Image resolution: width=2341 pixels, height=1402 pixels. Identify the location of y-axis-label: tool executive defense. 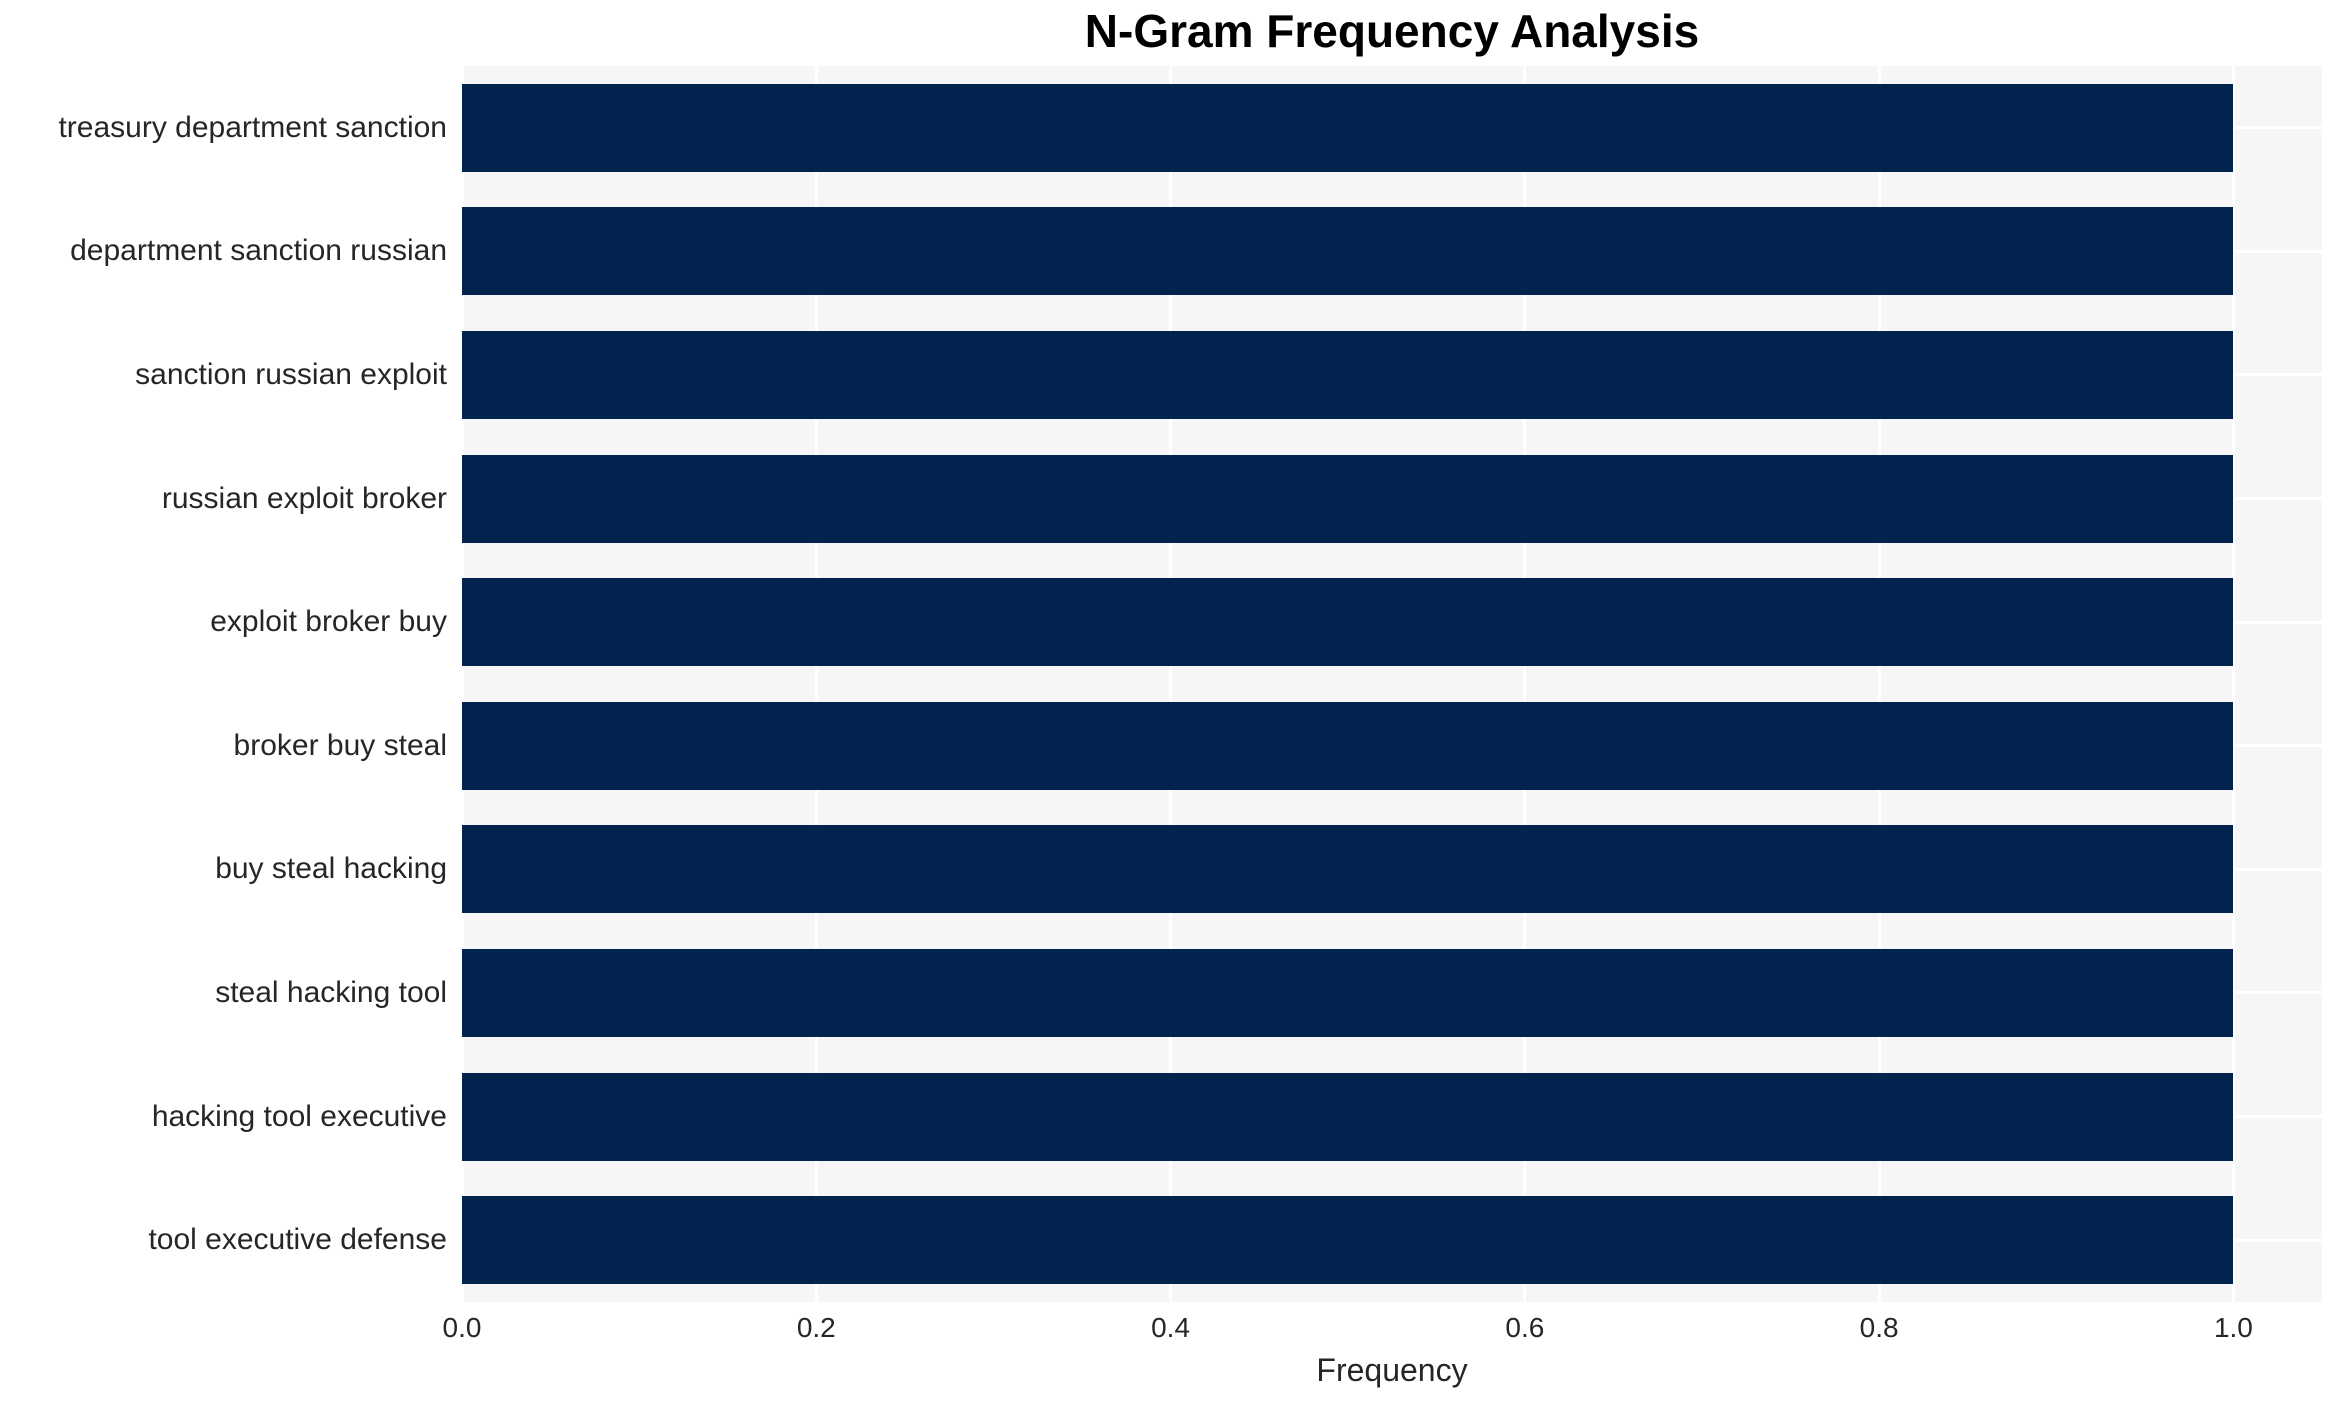
(297, 1240).